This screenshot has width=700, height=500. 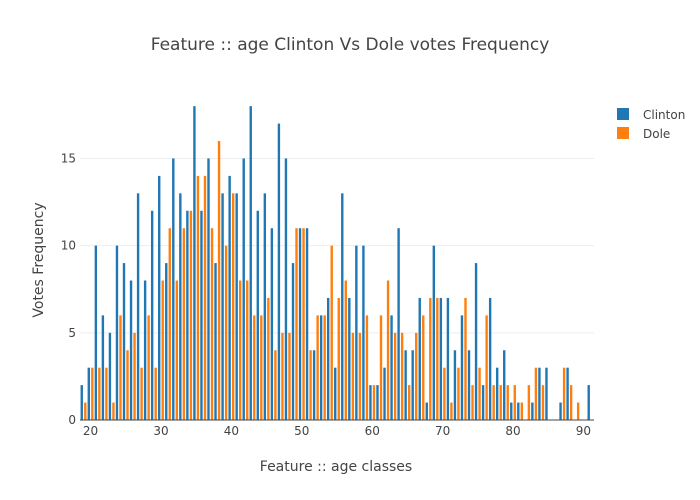 I want to click on legend-item-dole: Dole, so click(x=643, y=134).